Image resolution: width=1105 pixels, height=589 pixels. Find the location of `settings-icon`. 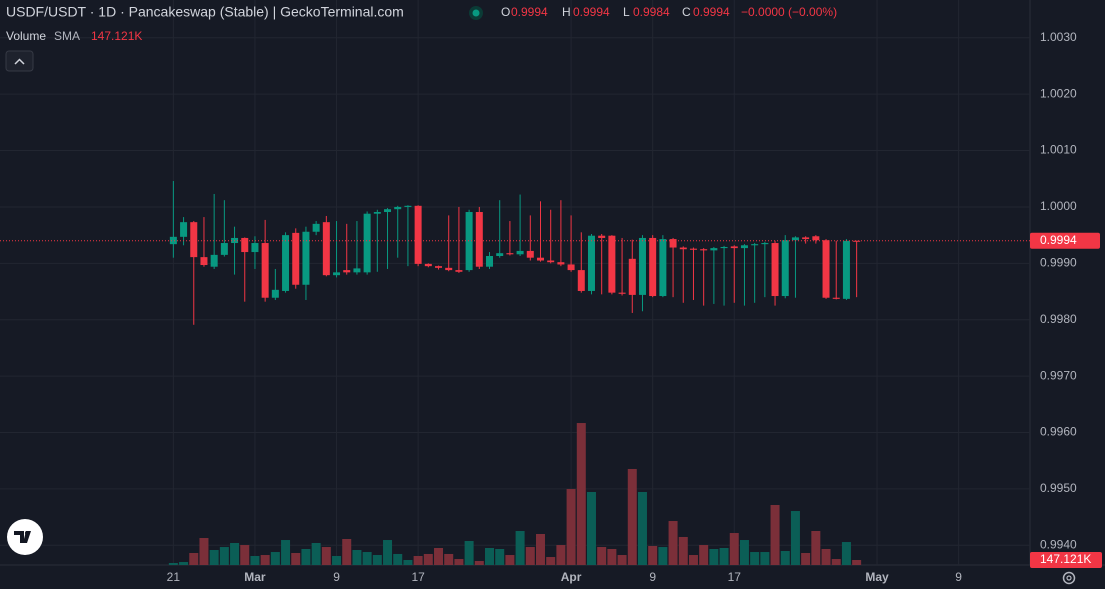

settings-icon is located at coordinates (1069, 578).